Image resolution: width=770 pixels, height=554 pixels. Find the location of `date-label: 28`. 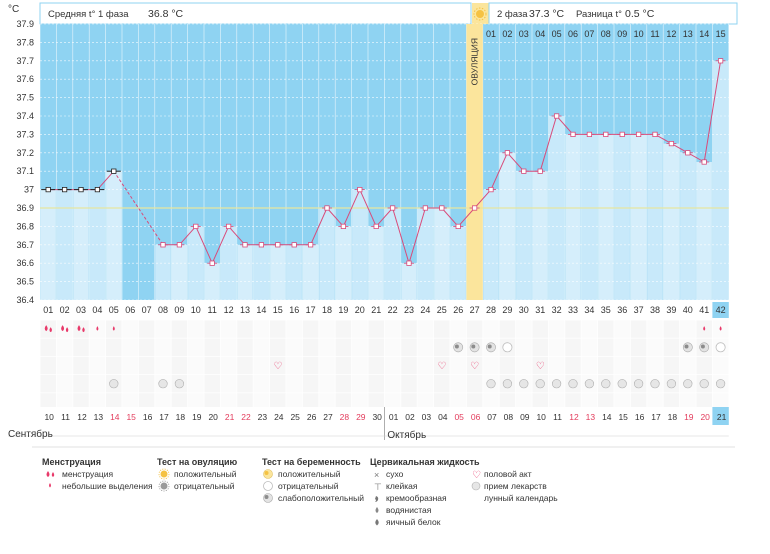

date-label: 28 is located at coordinates (345, 417).